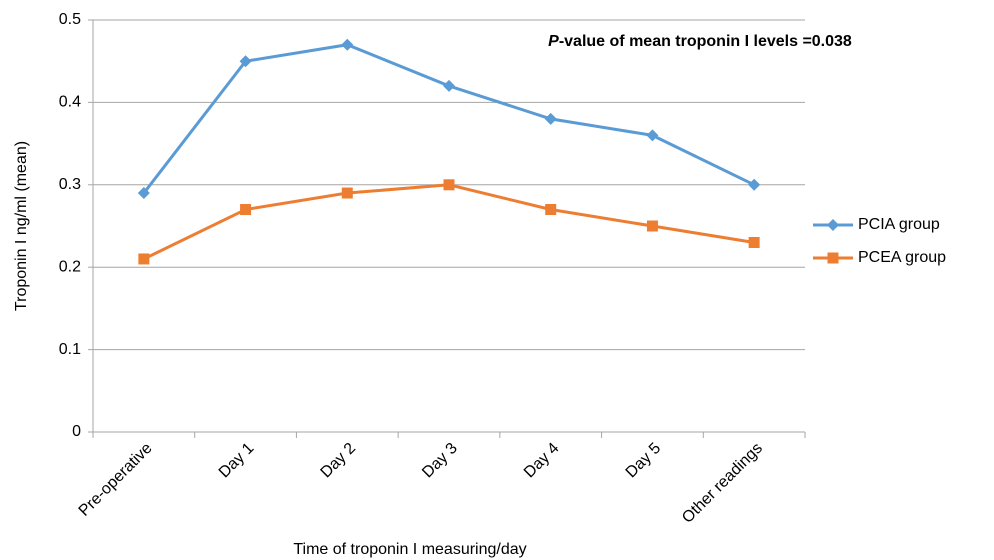 Image resolution: width=994 pixels, height=560 pixels. Describe the element at coordinates (70, 184) in the screenshot. I see `y-tick-label: 0.3` at that location.